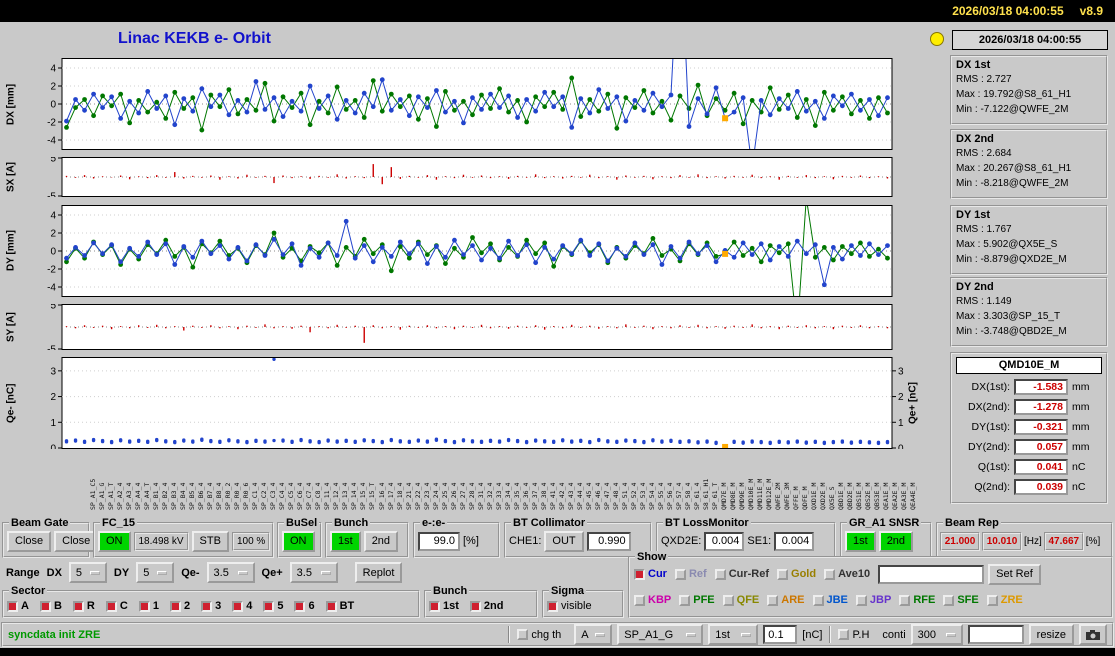  Describe the element at coordinates (961, 600) in the screenshot. I see `checkbox-item-sfe: SFE` at that location.